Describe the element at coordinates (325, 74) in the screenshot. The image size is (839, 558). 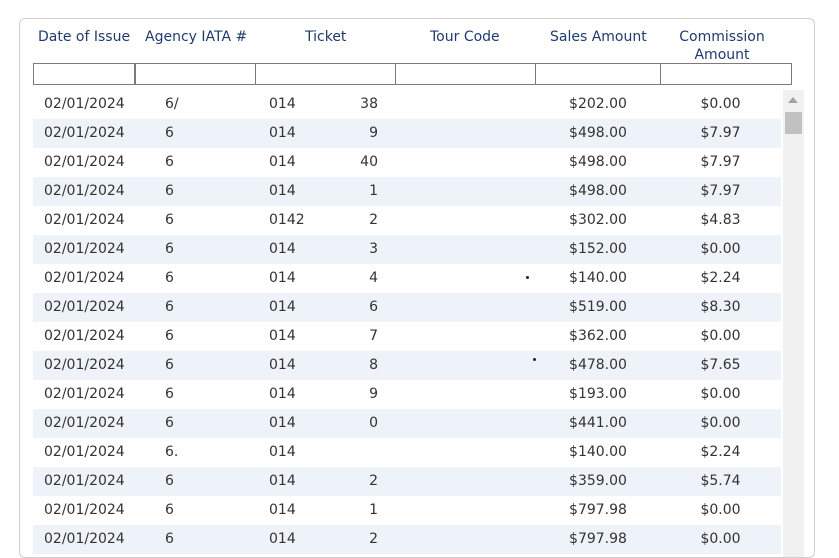
I see `filter-ticket` at that location.